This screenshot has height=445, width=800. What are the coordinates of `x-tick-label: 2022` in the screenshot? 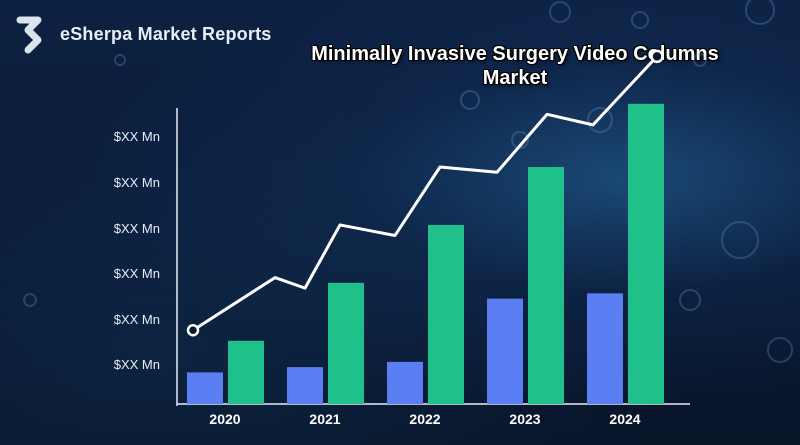 It's located at (424, 419).